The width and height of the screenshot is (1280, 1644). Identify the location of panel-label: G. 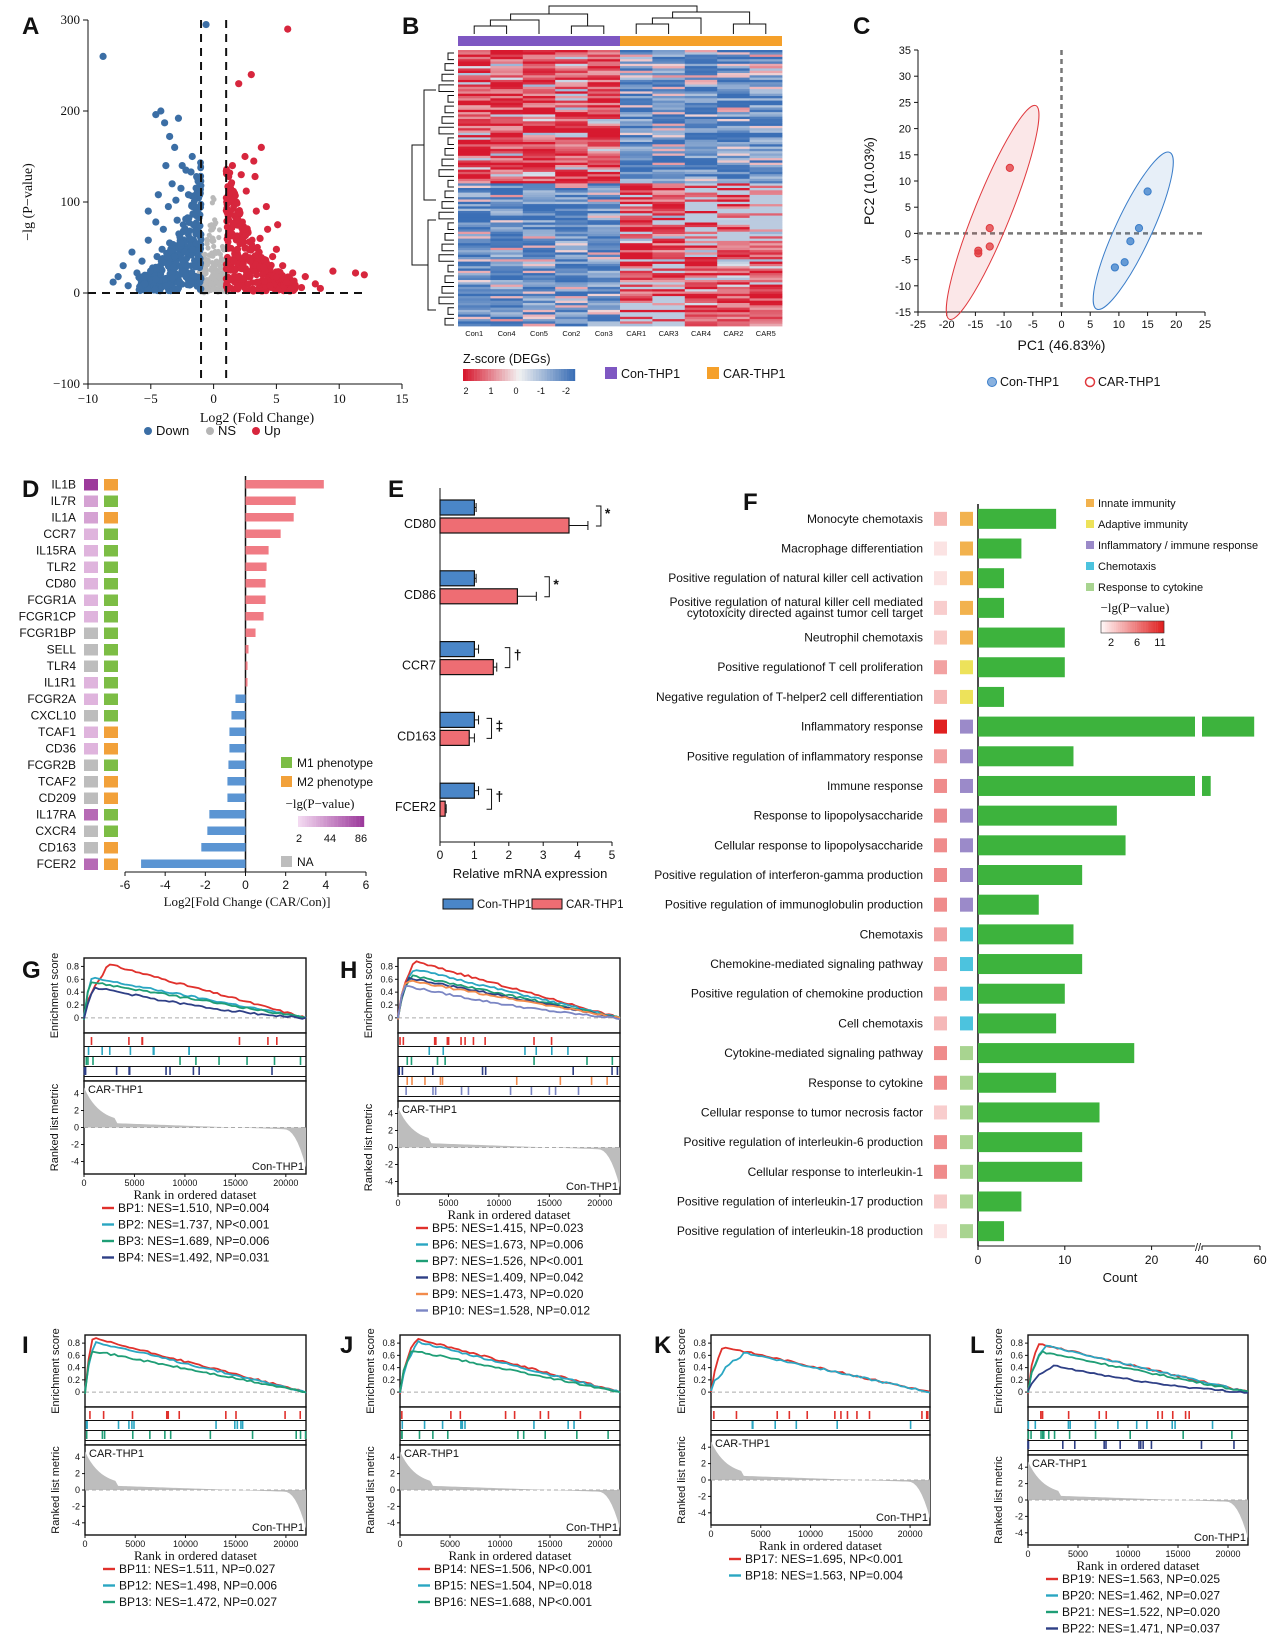
(31, 970).